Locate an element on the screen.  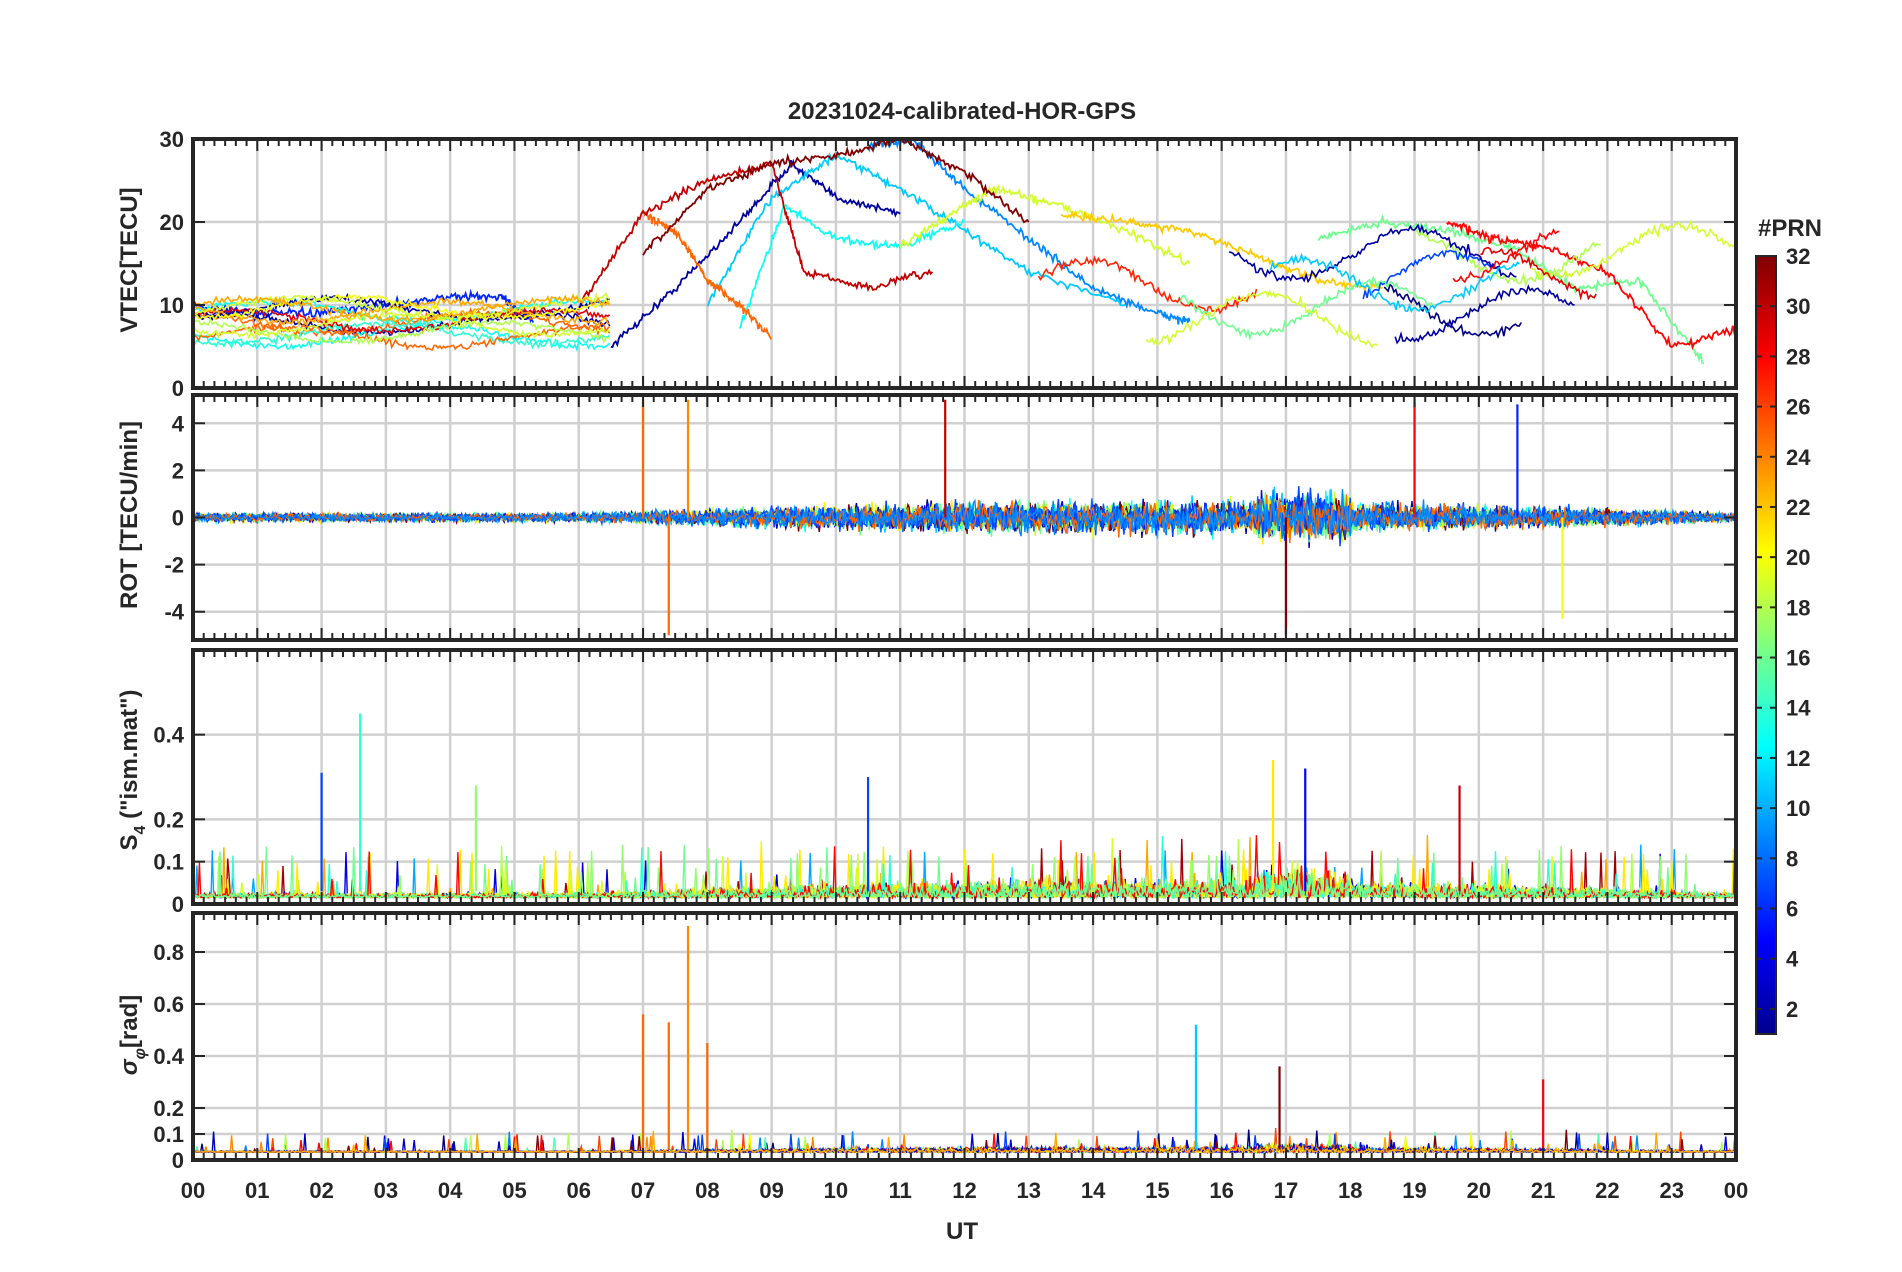
x-tick-label: 03 is located at coordinates (386, 1190).